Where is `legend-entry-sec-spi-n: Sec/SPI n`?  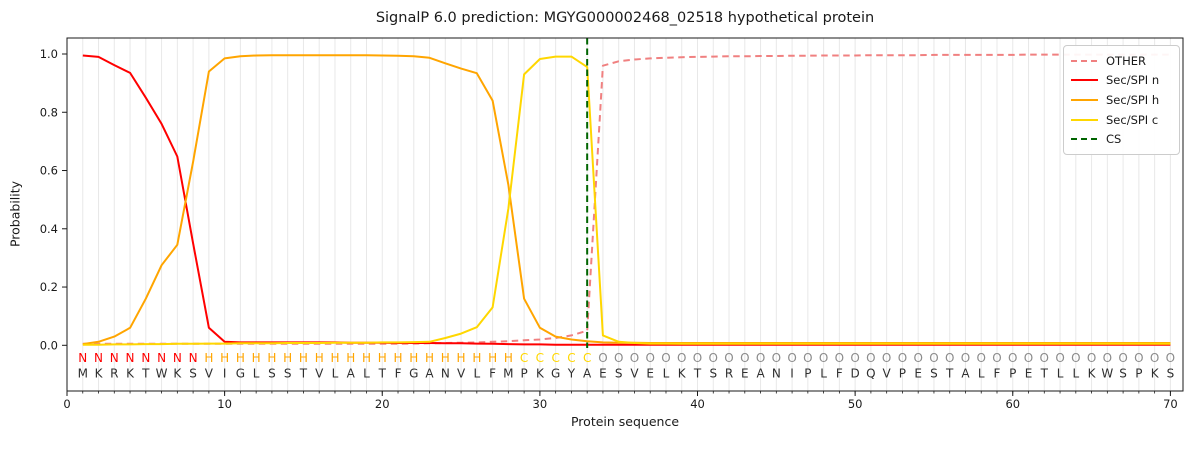 legend-entry-sec-spi-n: Sec/SPI n is located at coordinates (1122, 81).